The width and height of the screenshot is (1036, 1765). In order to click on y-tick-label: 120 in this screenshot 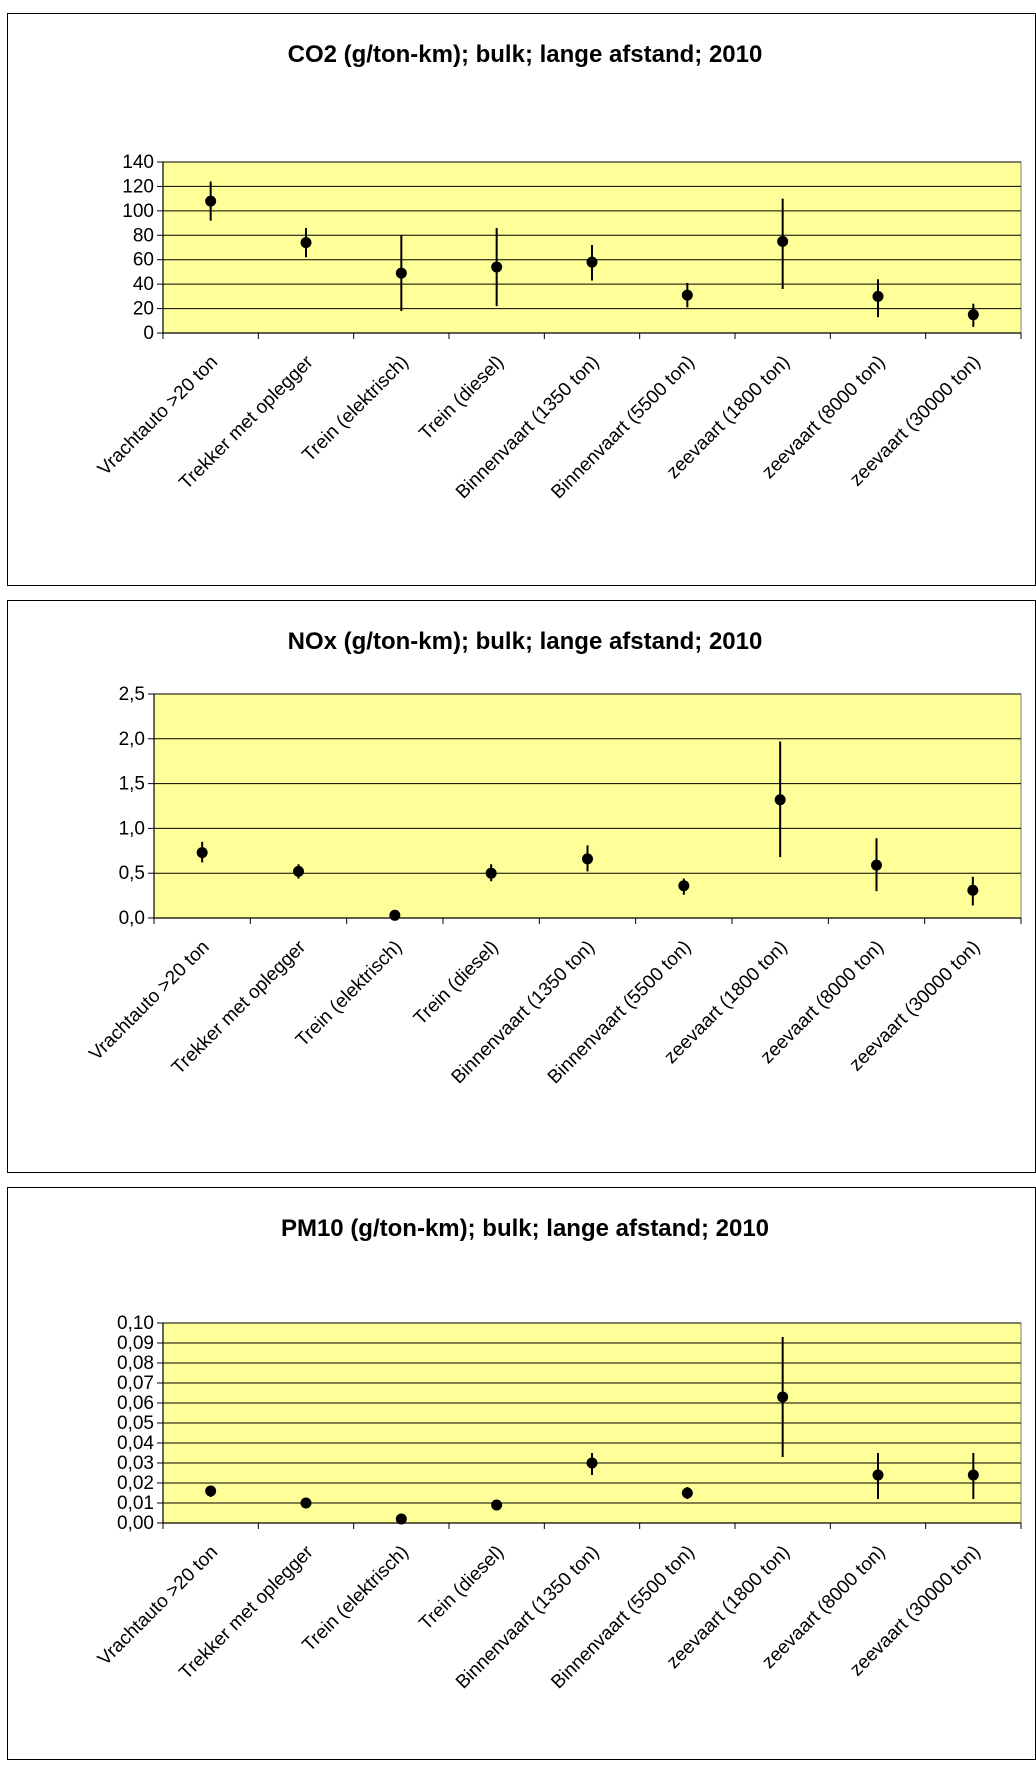, I will do `click(138, 186)`.